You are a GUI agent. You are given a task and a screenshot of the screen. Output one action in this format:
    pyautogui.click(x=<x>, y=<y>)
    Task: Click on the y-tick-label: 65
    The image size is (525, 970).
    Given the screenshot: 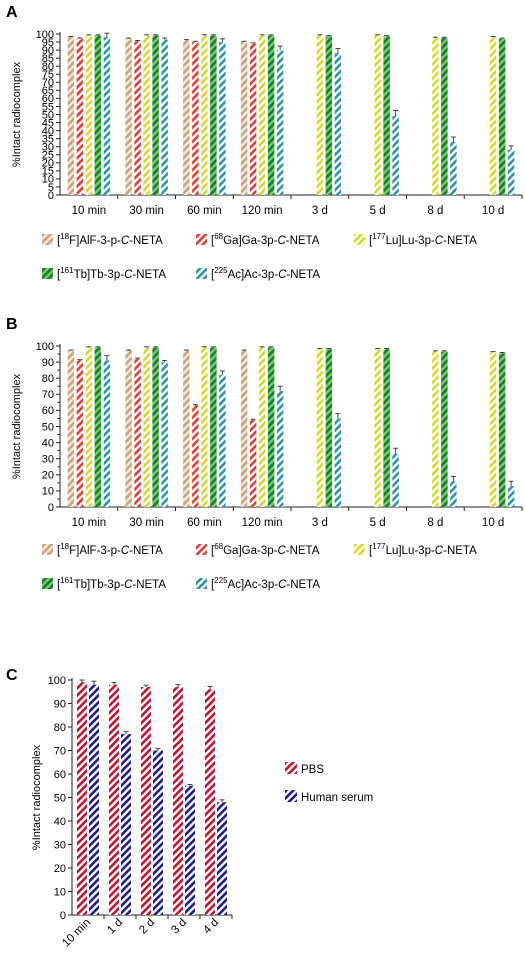 What is the action you would take?
    pyautogui.click(x=48, y=91)
    